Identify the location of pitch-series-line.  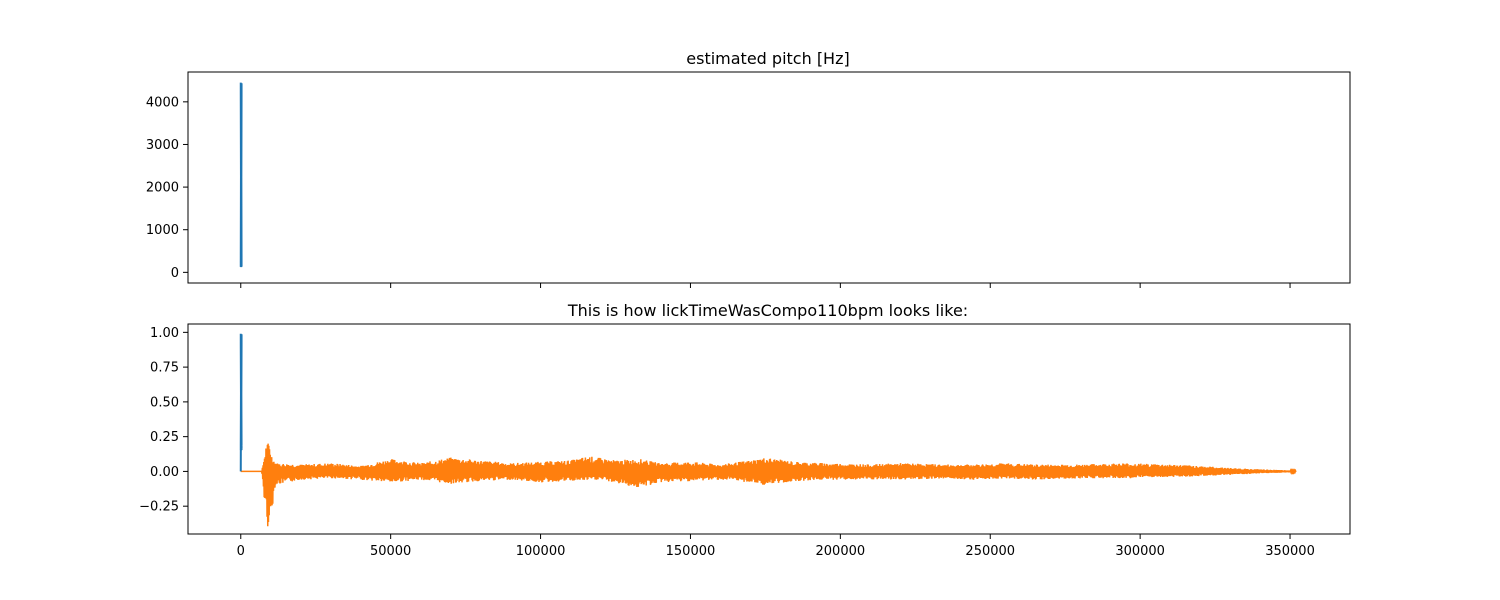
(241, 175).